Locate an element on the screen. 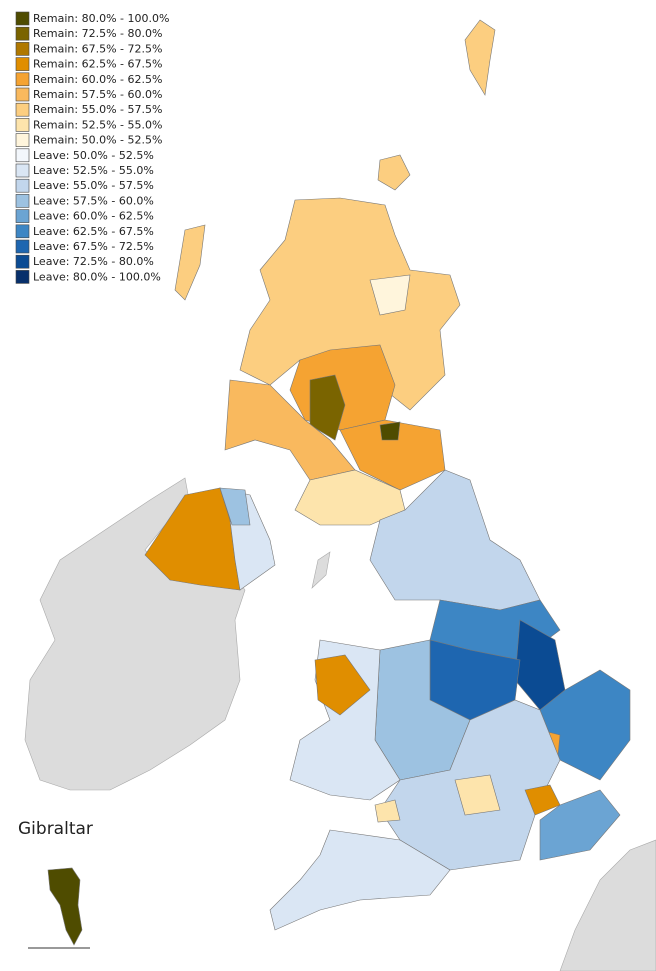  inset-label: Gibraltar is located at coordinates (55, 829).